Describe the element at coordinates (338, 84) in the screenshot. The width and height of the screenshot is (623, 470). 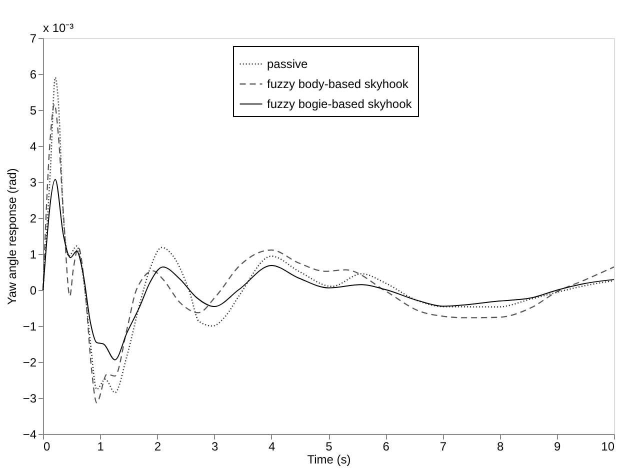
I see `legend-label: fuzzy body-based skyhook` at that location.